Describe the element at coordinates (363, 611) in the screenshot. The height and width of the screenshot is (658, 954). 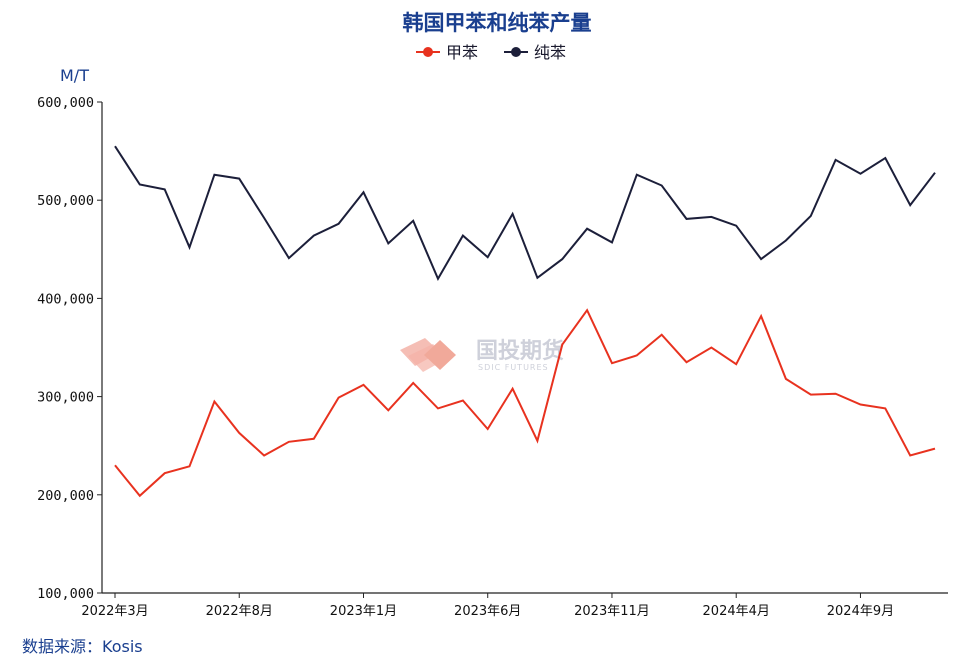
I see `x-tick-label: 2023年1月` at that location.